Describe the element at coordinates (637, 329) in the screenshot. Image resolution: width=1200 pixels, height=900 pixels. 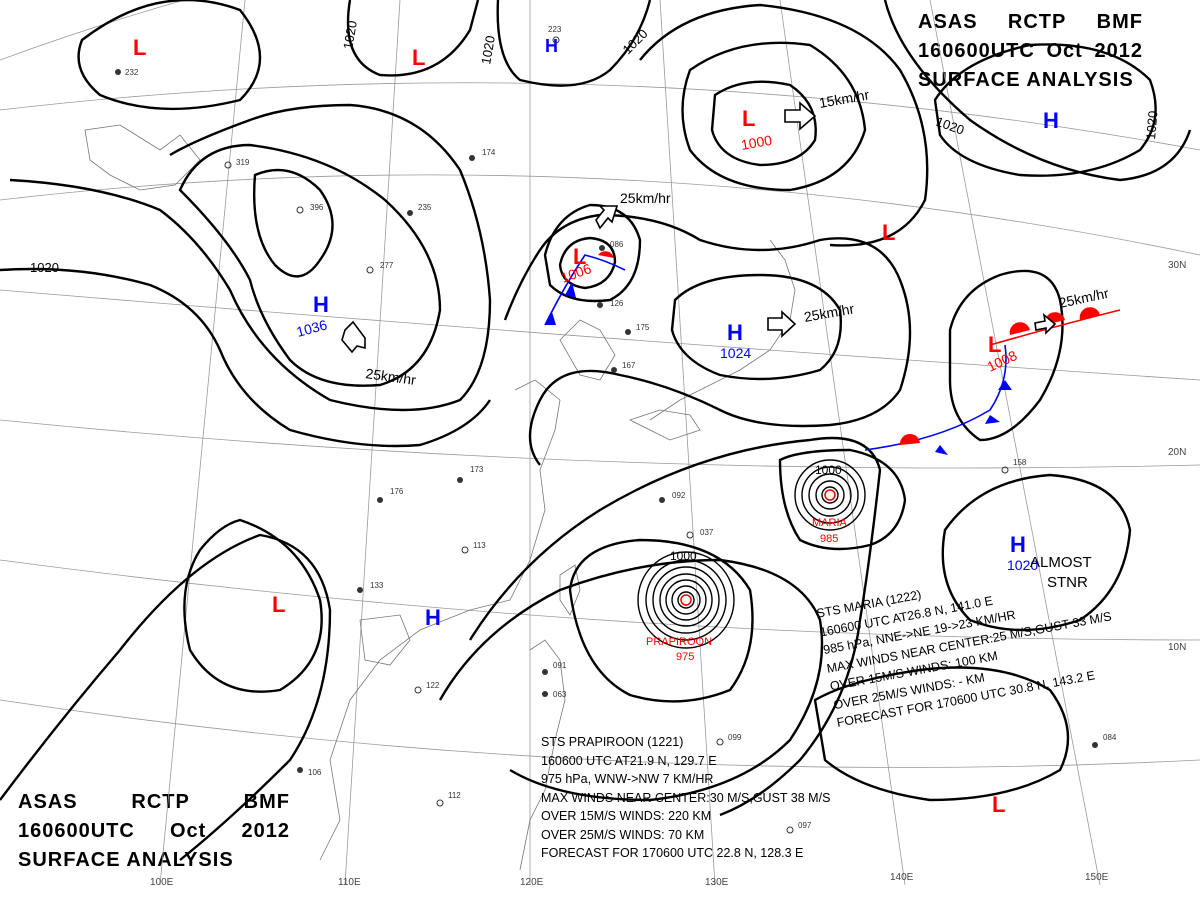
I see `station-plot: 175` at that location.